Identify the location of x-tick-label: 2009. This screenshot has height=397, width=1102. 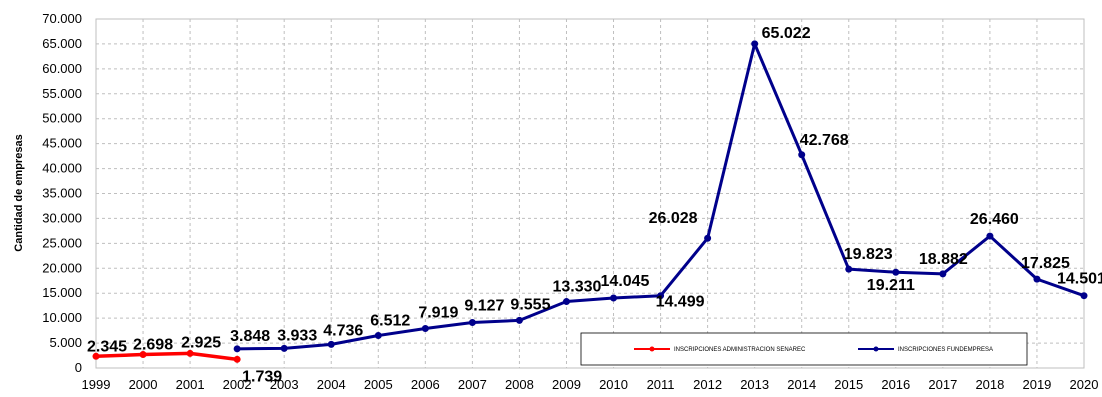
(566, 384).